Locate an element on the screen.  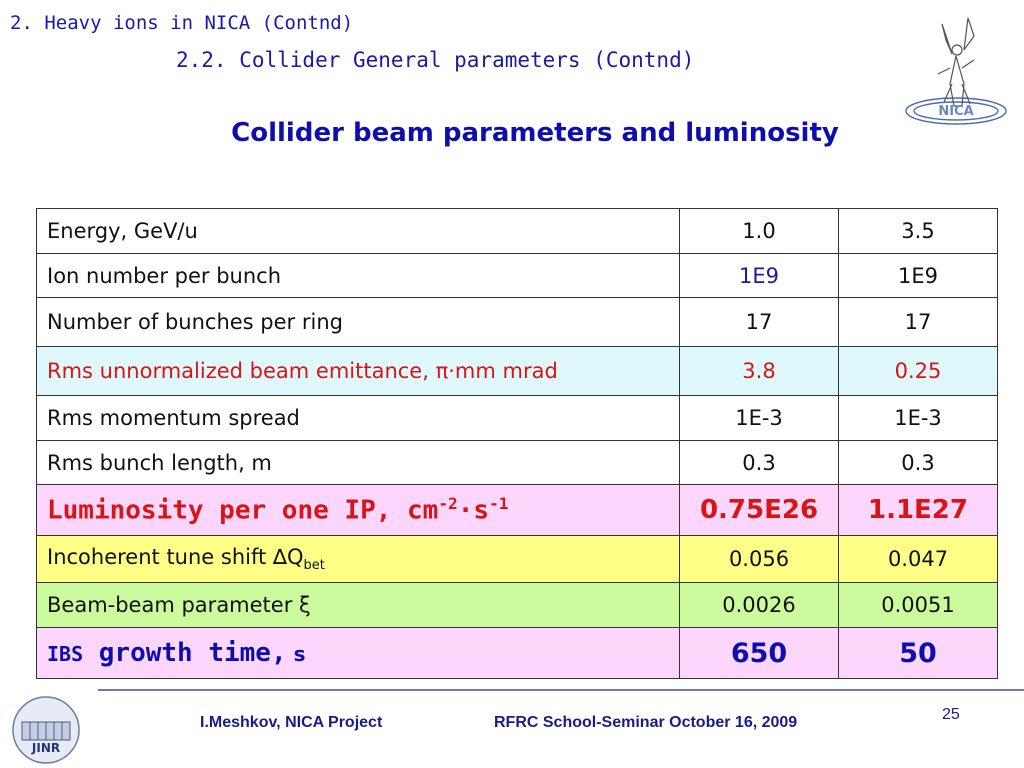
nica-angel-logo: NICA is located at coordinates (956, 71).